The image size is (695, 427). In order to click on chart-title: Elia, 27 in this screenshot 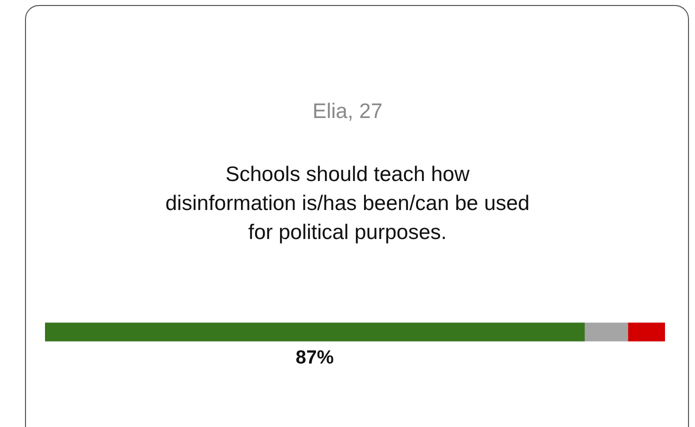, I will do `click(347, 112)`.